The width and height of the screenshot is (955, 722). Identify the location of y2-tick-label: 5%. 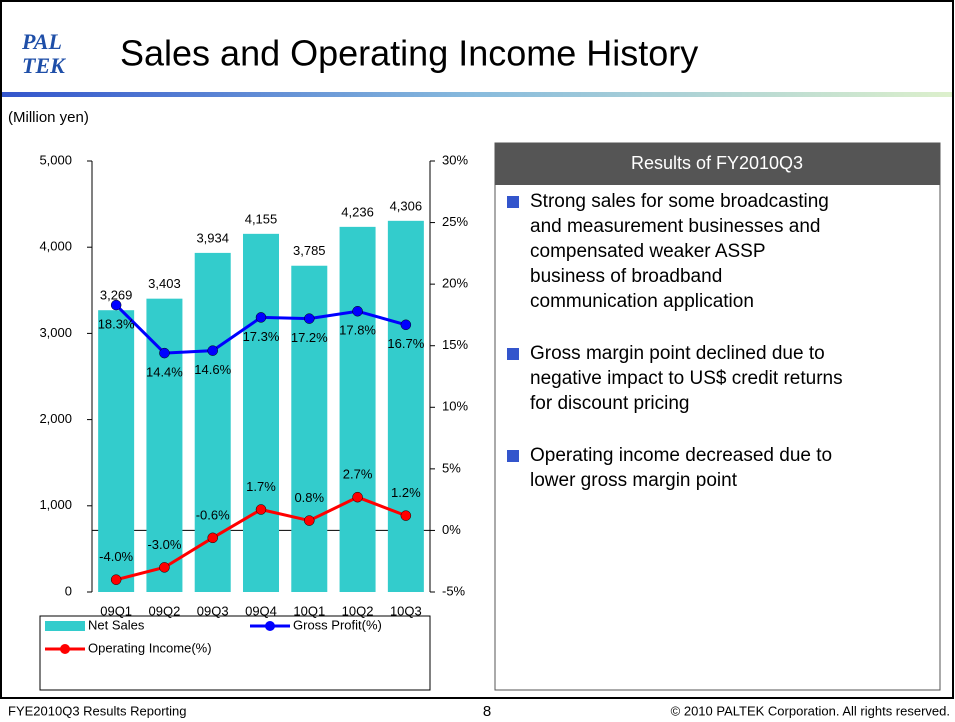
(451, 467).